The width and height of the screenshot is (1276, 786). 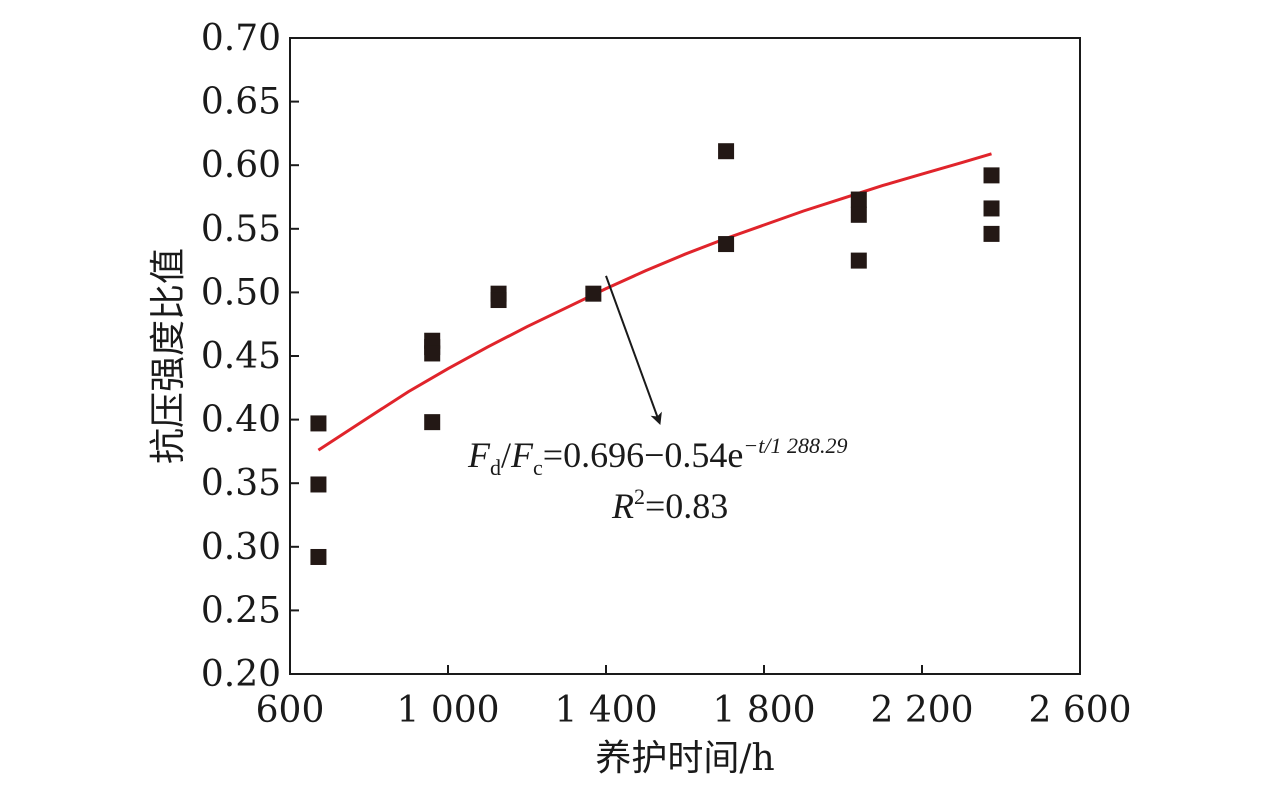 What do you see at coordinates (241, 420) in the screenshot?
I see `y-tick-label: 0.40` at bounding box center [241, 420].